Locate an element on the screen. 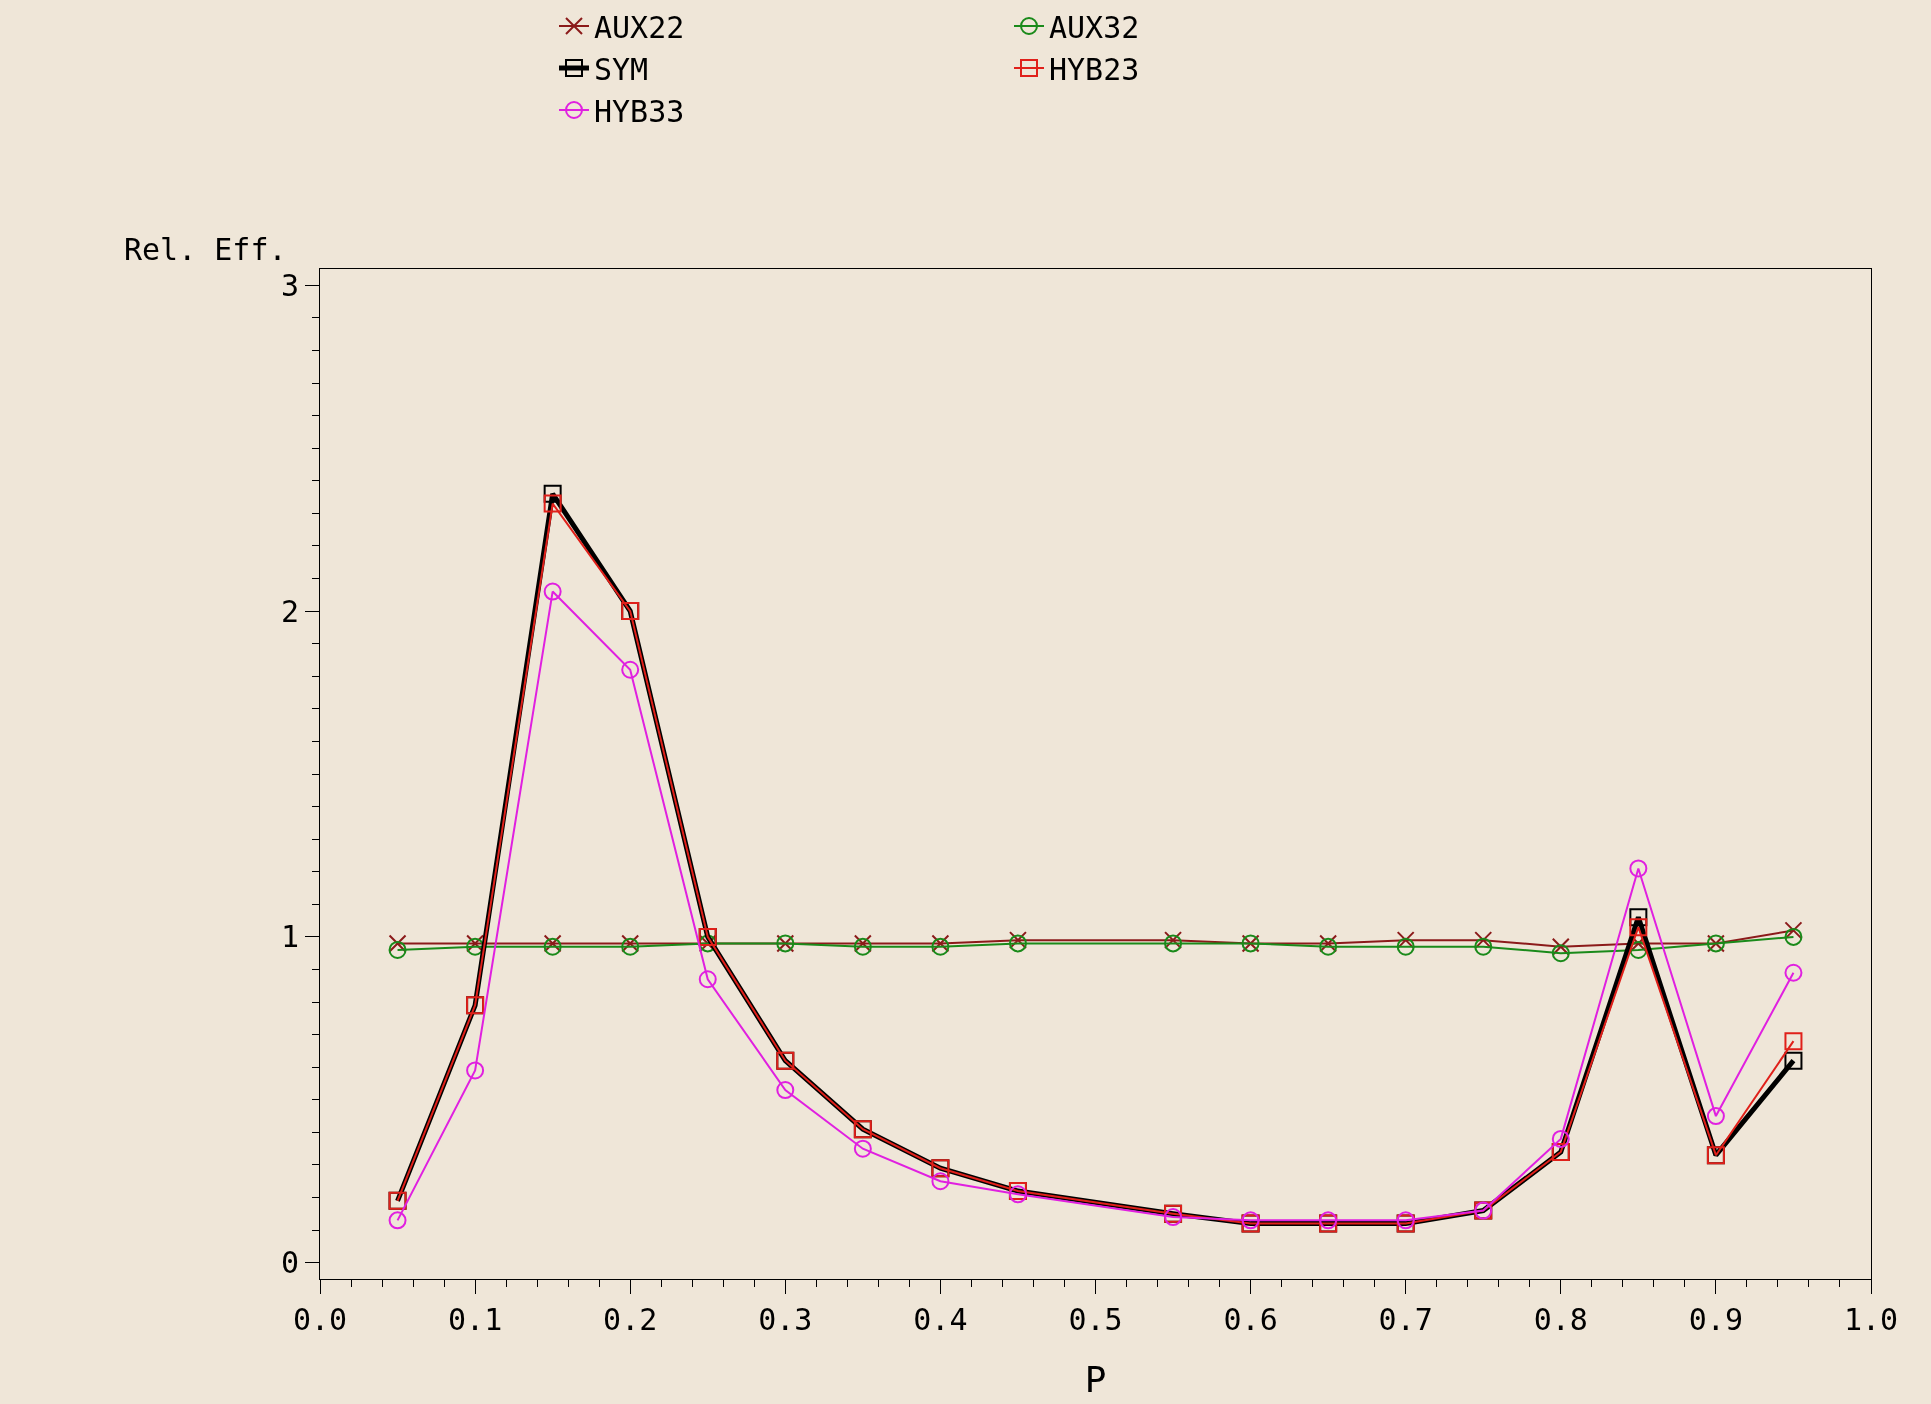  y-tick-label: 3 is located at coordinates (289, 285).